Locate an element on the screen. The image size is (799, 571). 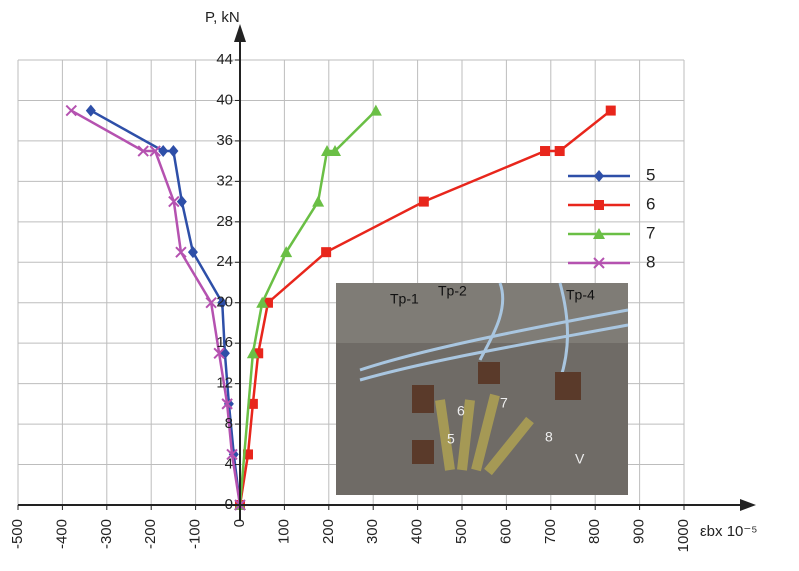
y-tick-label: 32 is located at coordinates (224, 180).